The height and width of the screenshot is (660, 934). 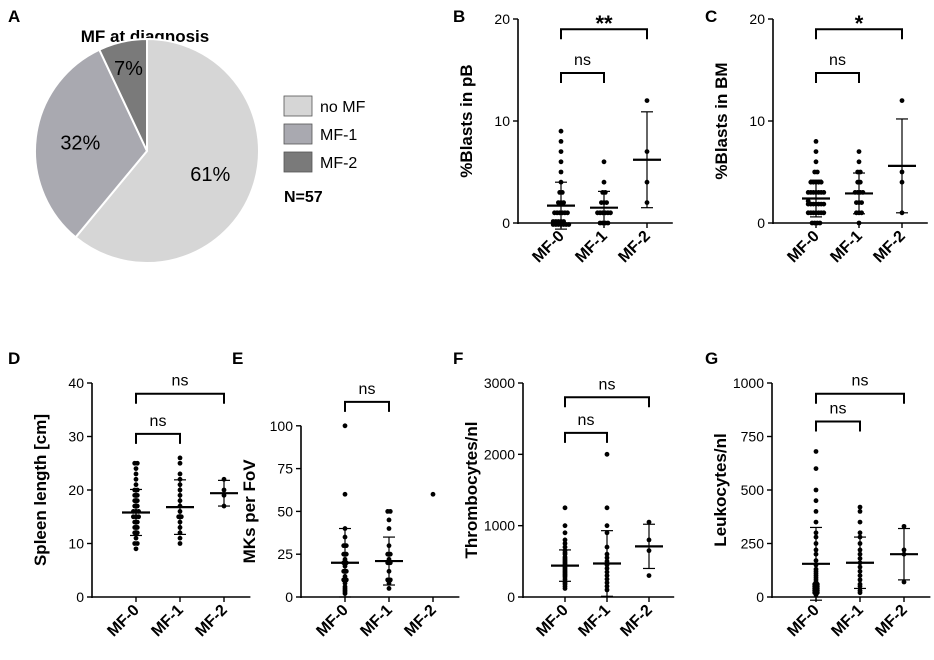 I want to click on y-tick-label-3: 3000, so click(x=499, y=383).